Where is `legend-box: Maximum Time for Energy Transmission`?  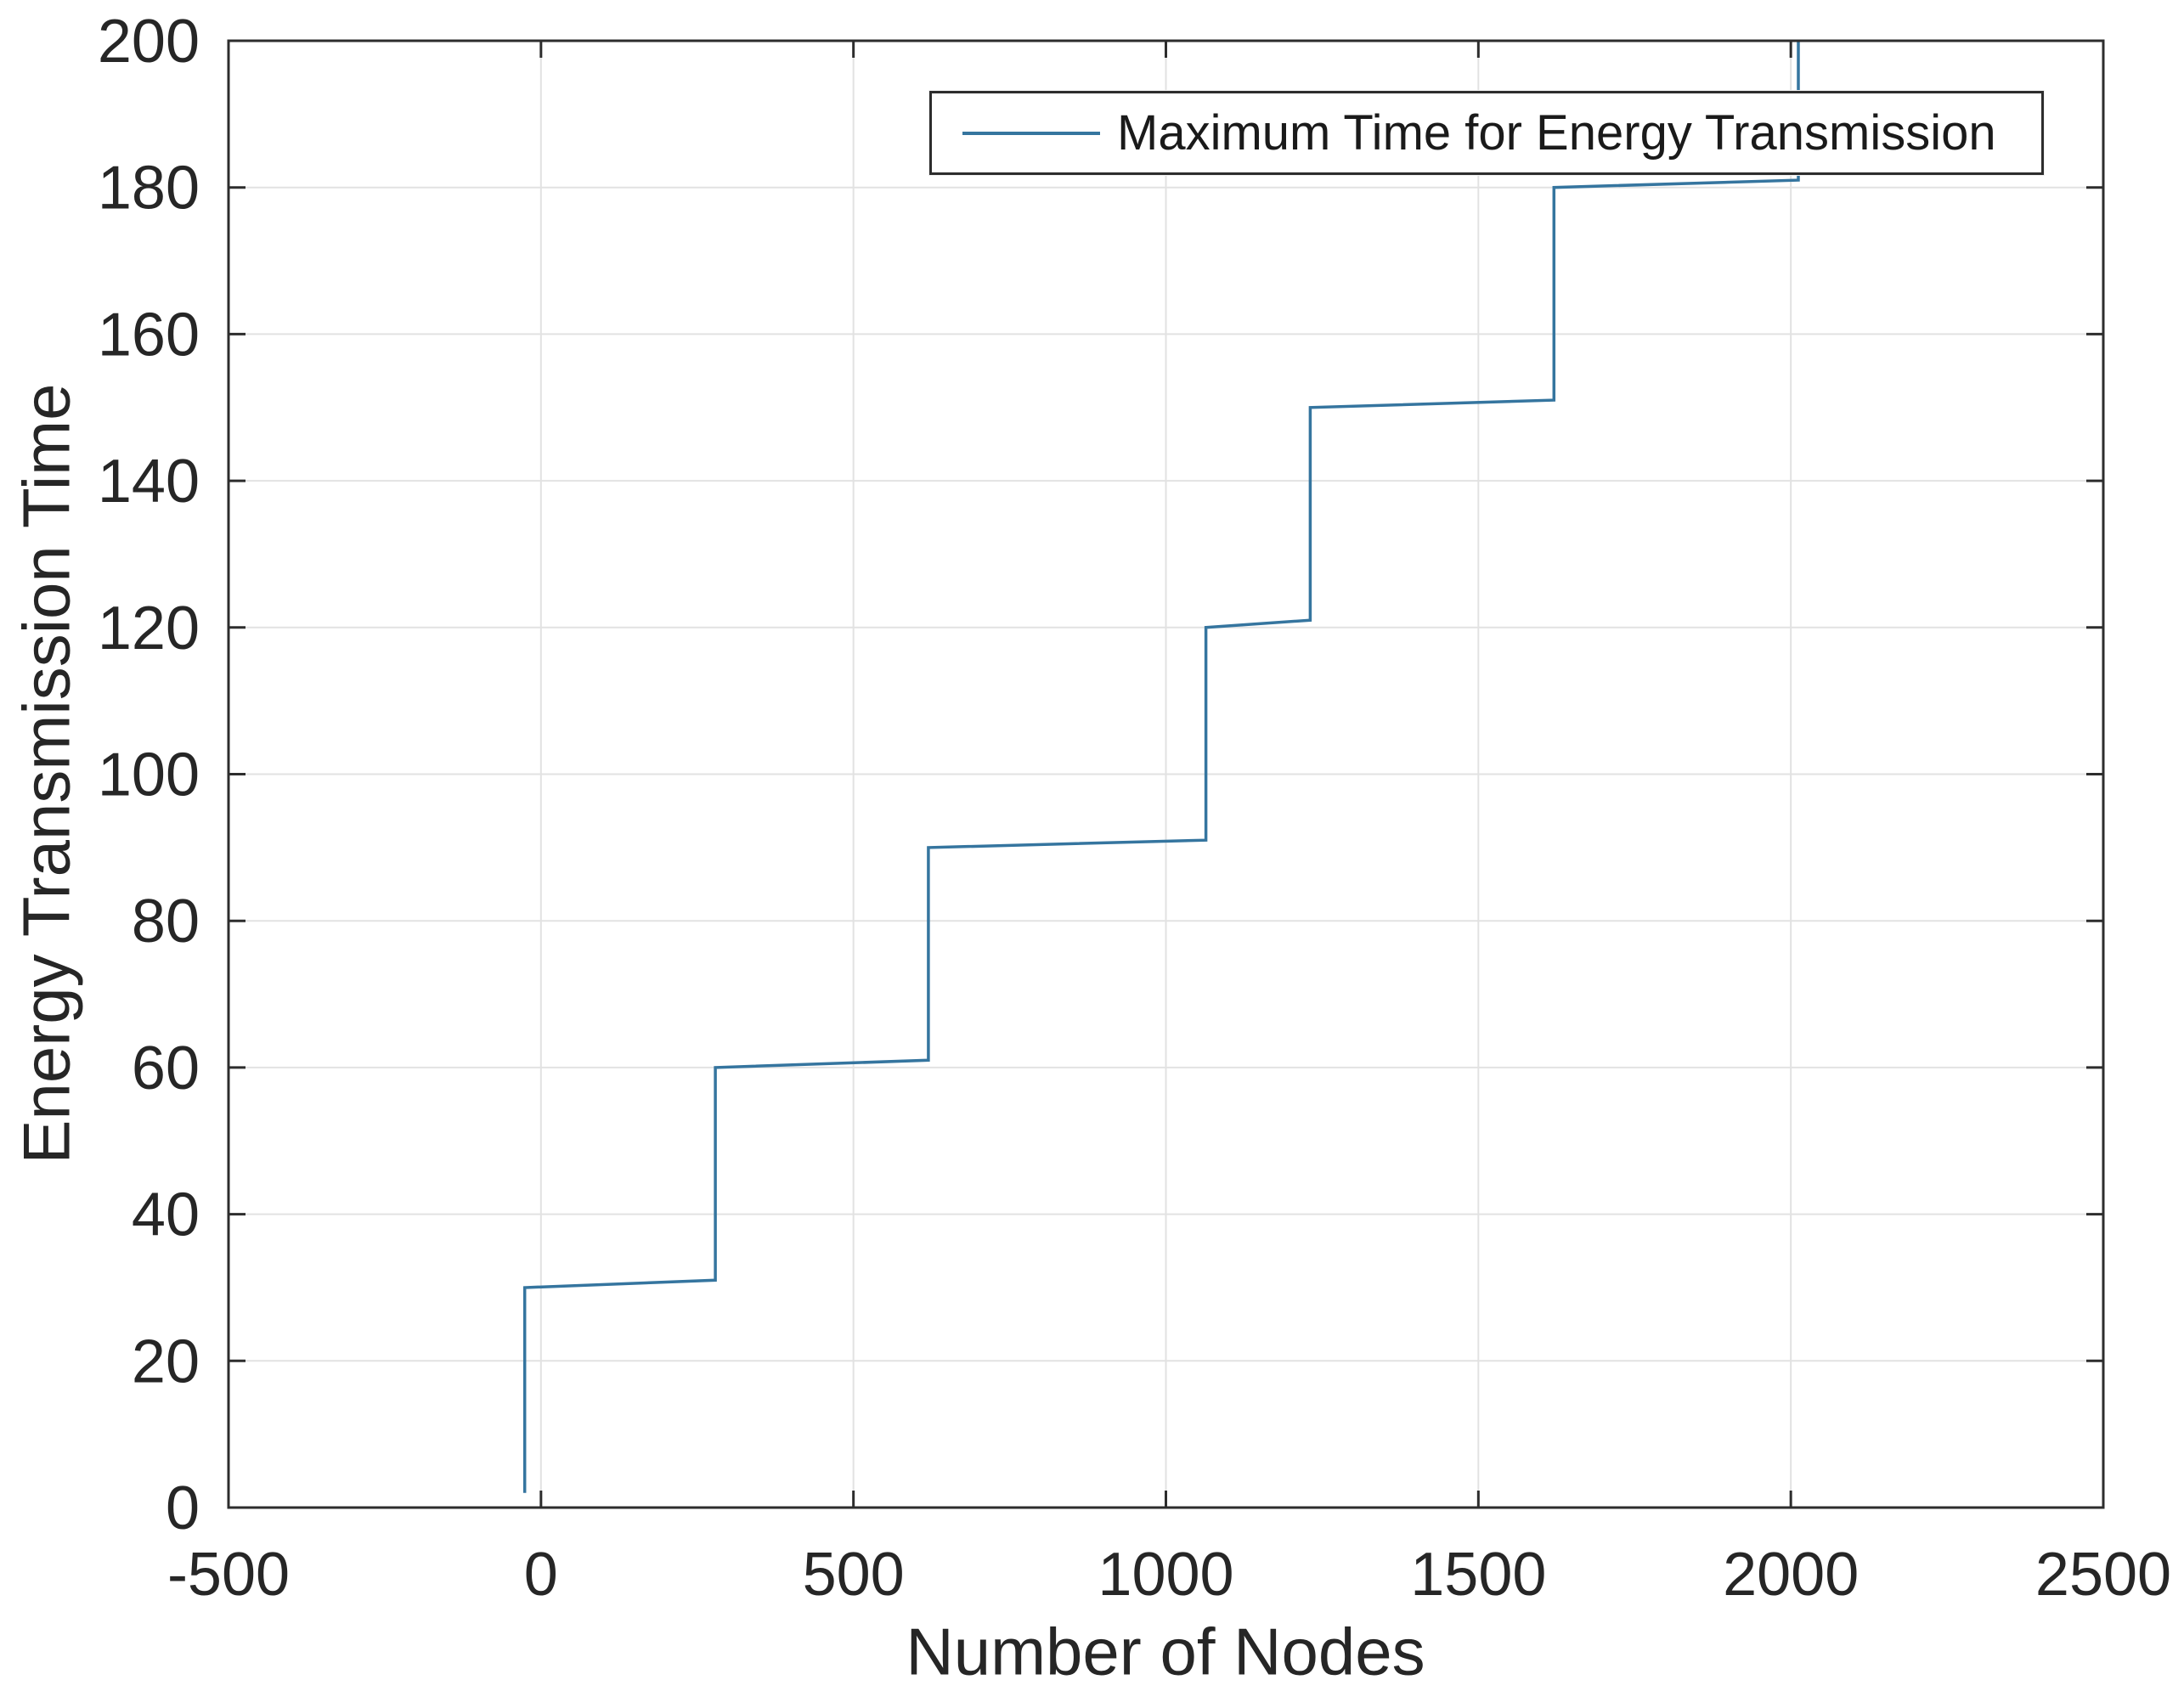
legend-box: Maximum Time for Energy Transmission is located at coordinates (1487, 133).